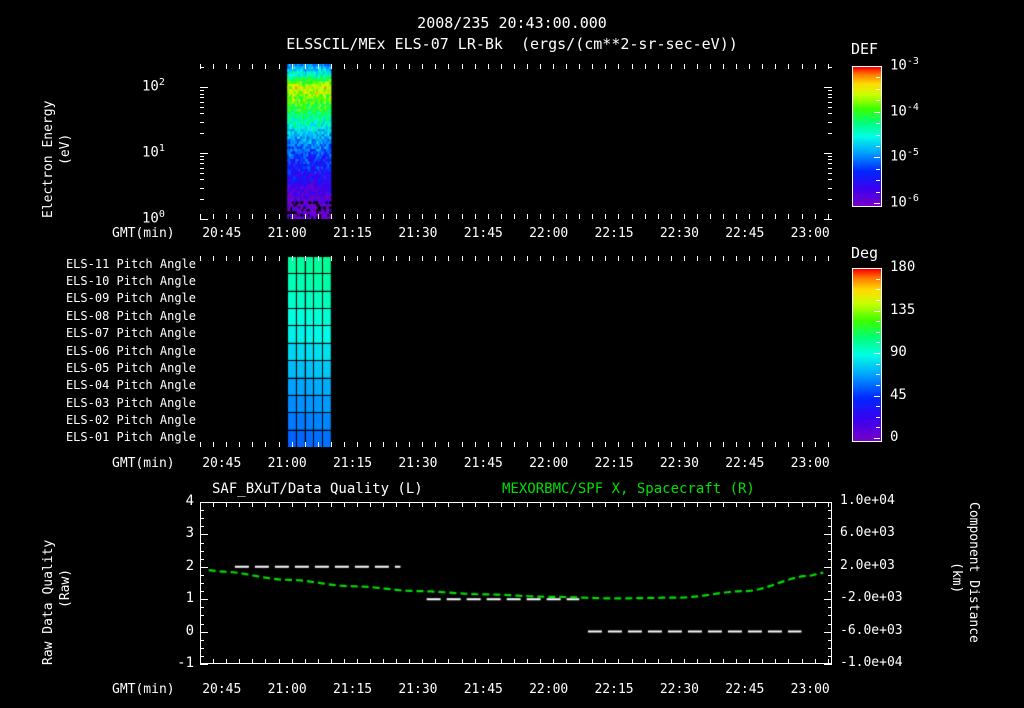  I want to click on colorbar-deg-tick-0: 0, so click(894, 437).